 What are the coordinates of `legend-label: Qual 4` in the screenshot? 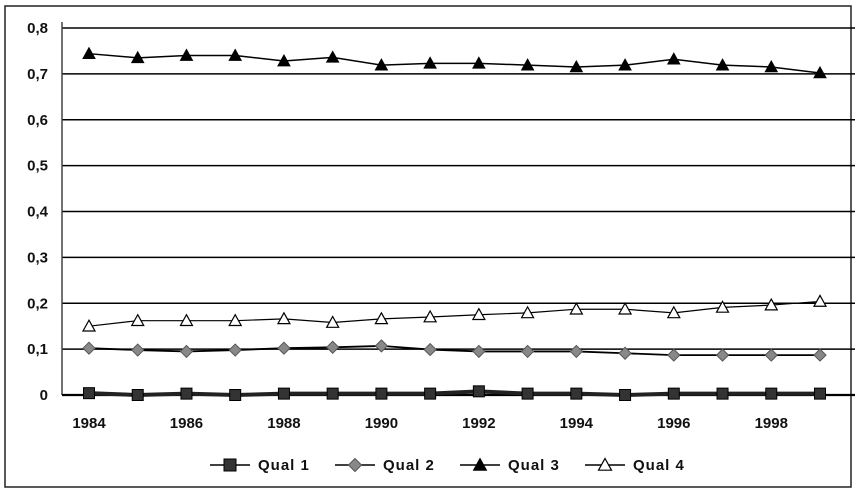 It's located at (659, 465).